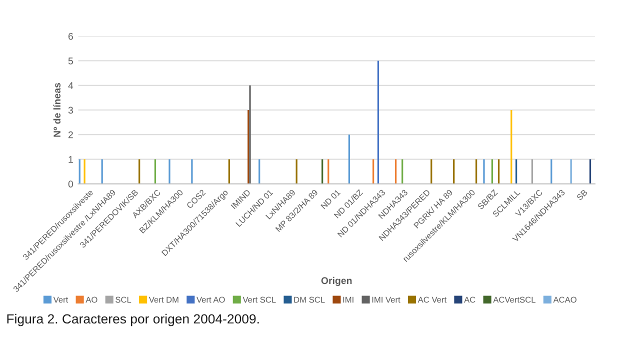  What do you see at coordinates (71, 85) in the screenshot?
I see `y-tick-label: 4` at bounding box center [71, 85].